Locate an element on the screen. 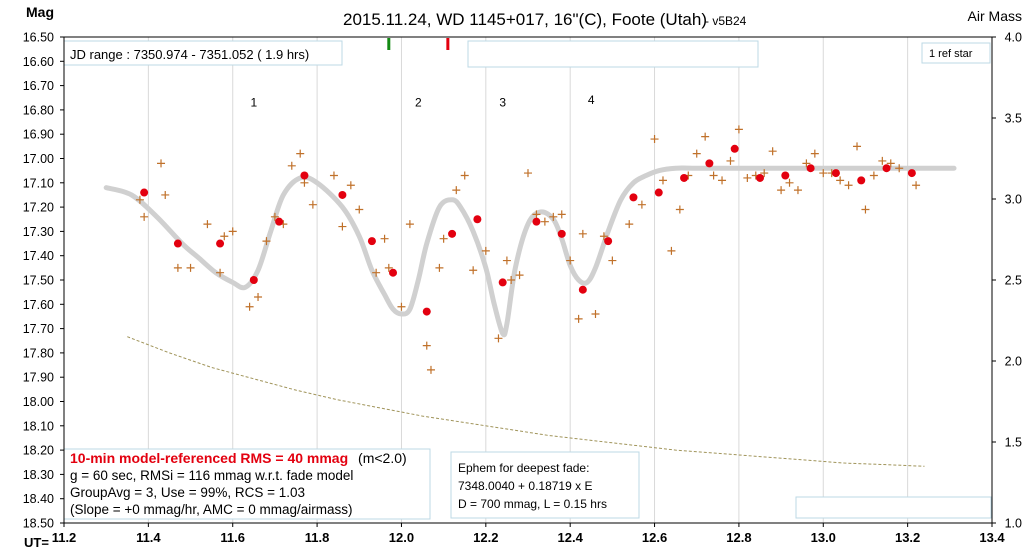  y2-tick-label: 1.0 is located at coordinates (1013, 524).